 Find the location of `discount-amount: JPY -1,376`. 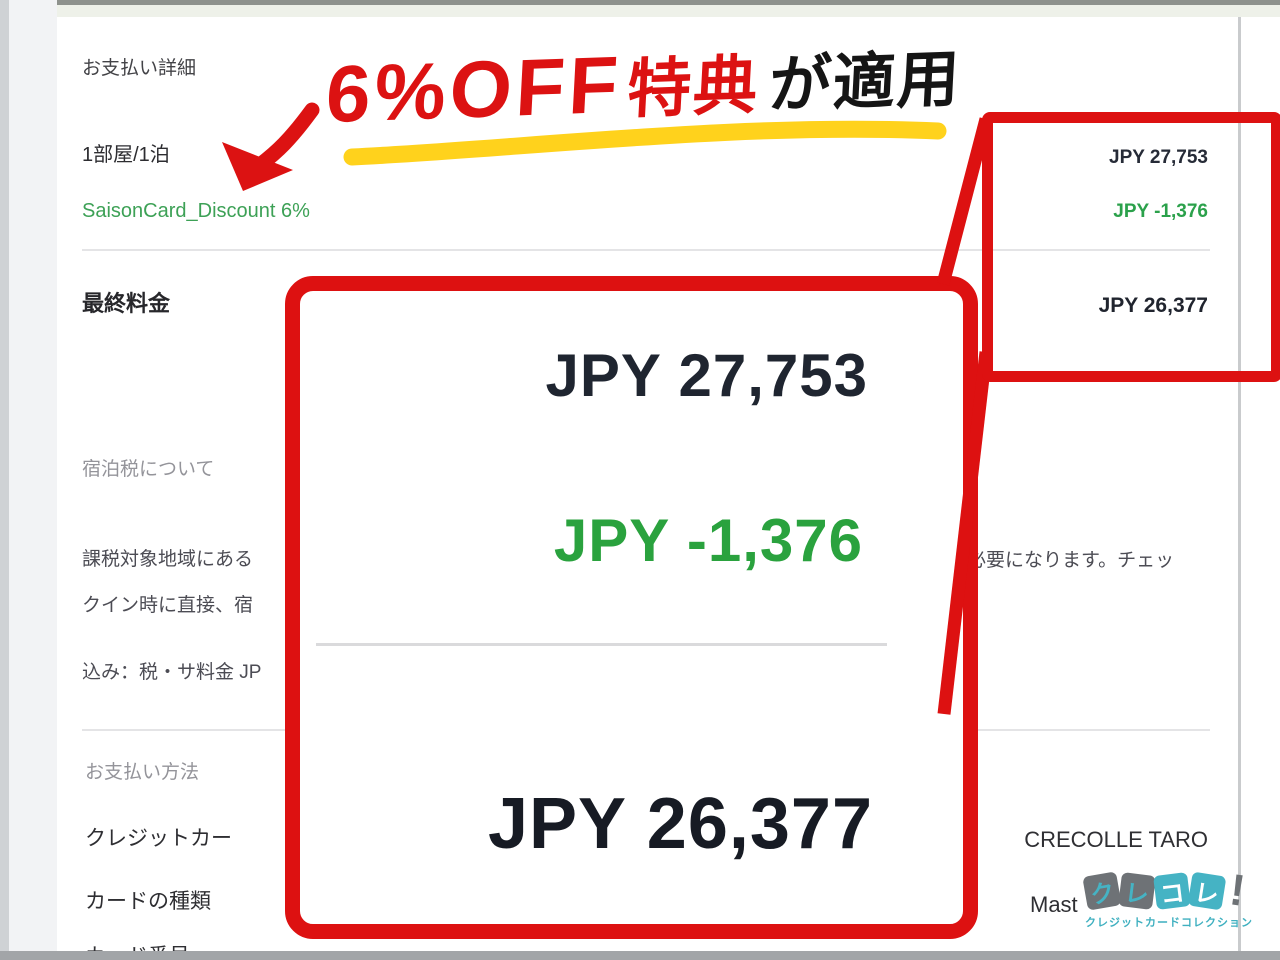

discount-amount: JPY -1,376 is located at coordinates (1160, 211).